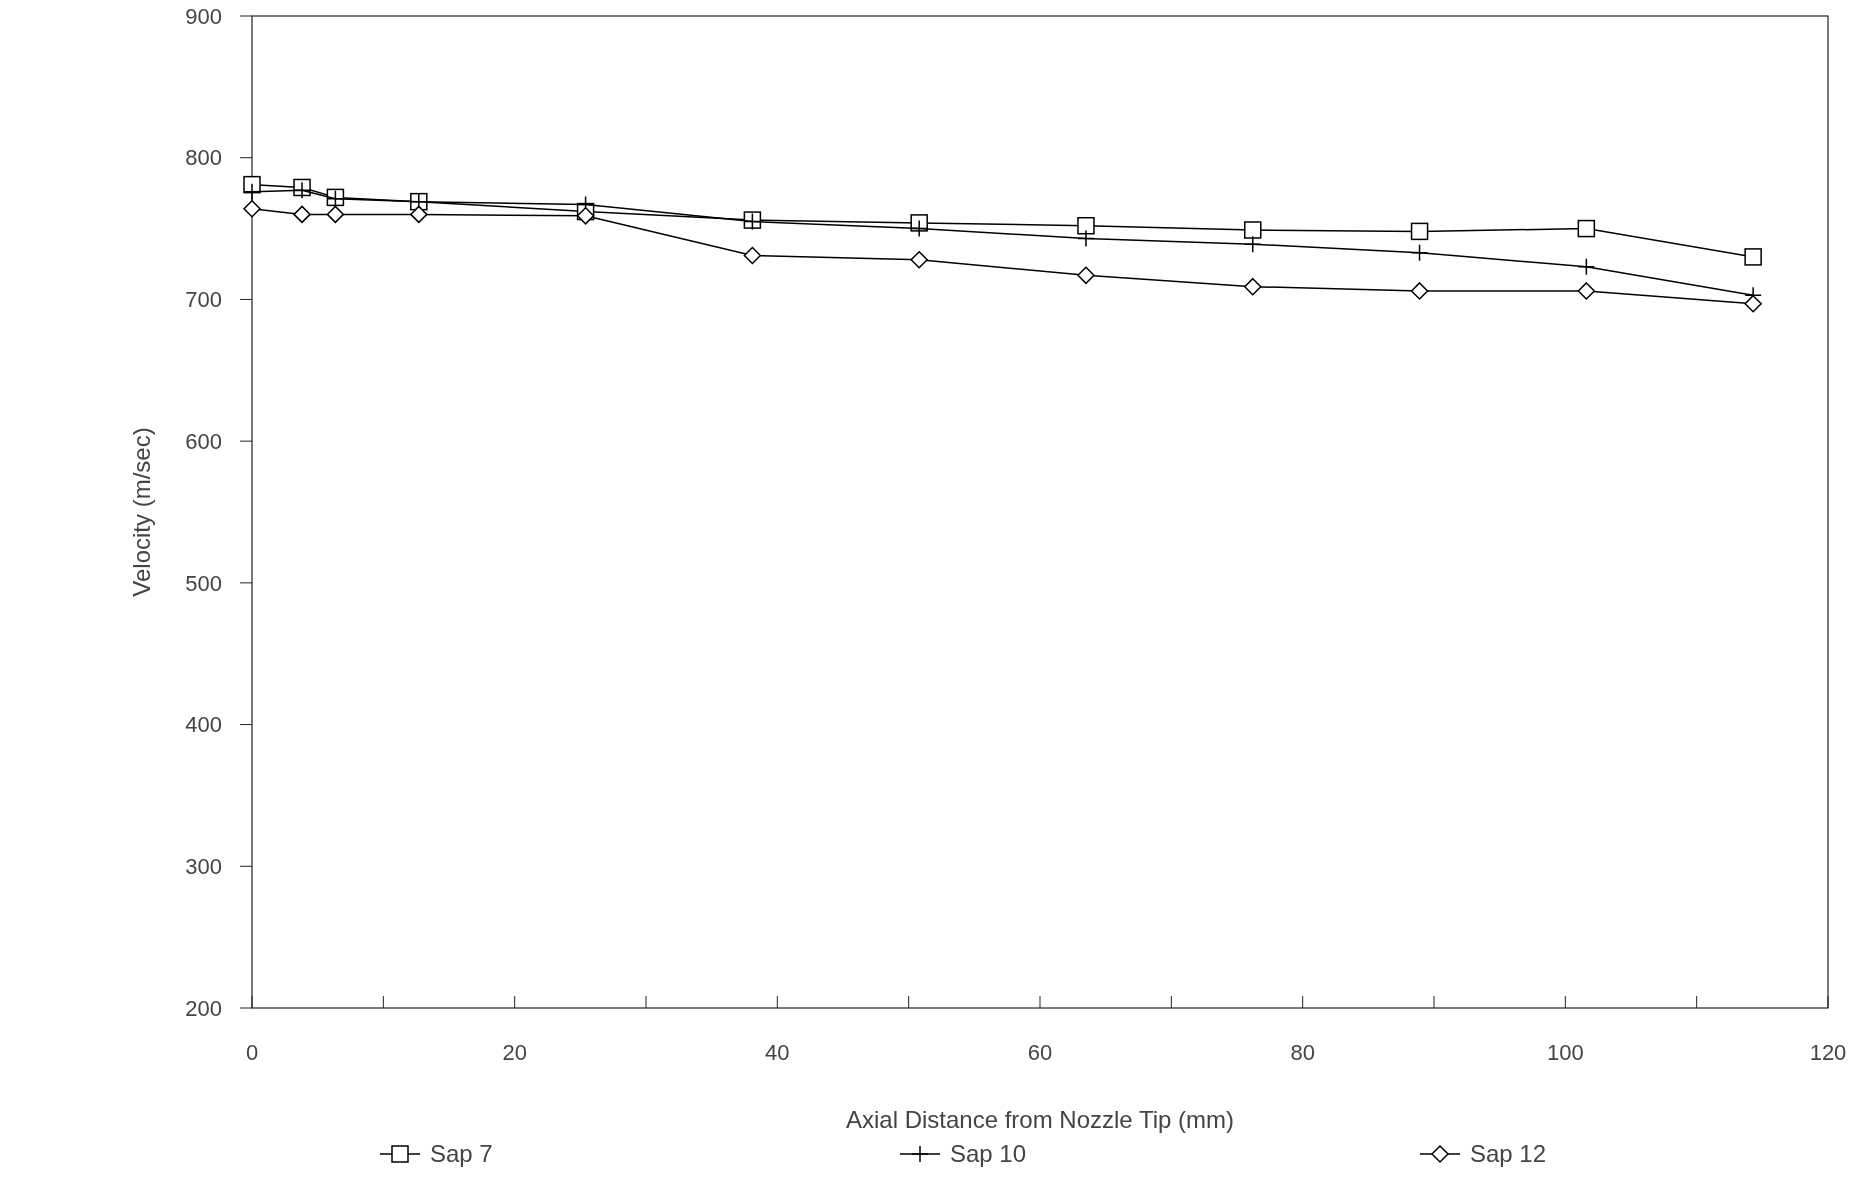  I want to click on y-tick-label: 600, so click(203, 441).